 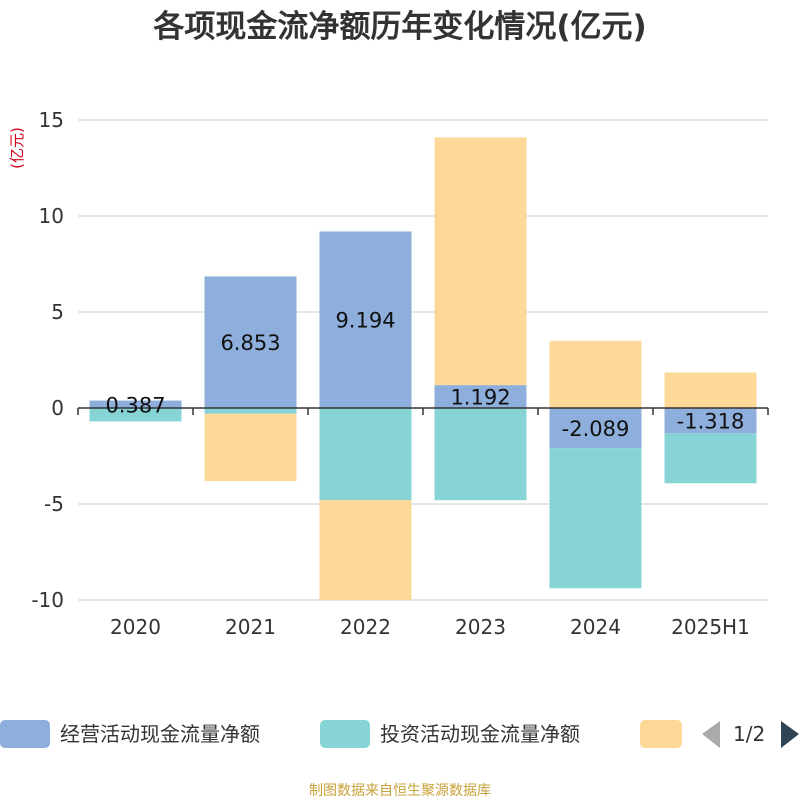 I want to click on data-labels: 0.387 6.853 9.194 1.192 -2.089 -1.318, so click(x=424, y=375).